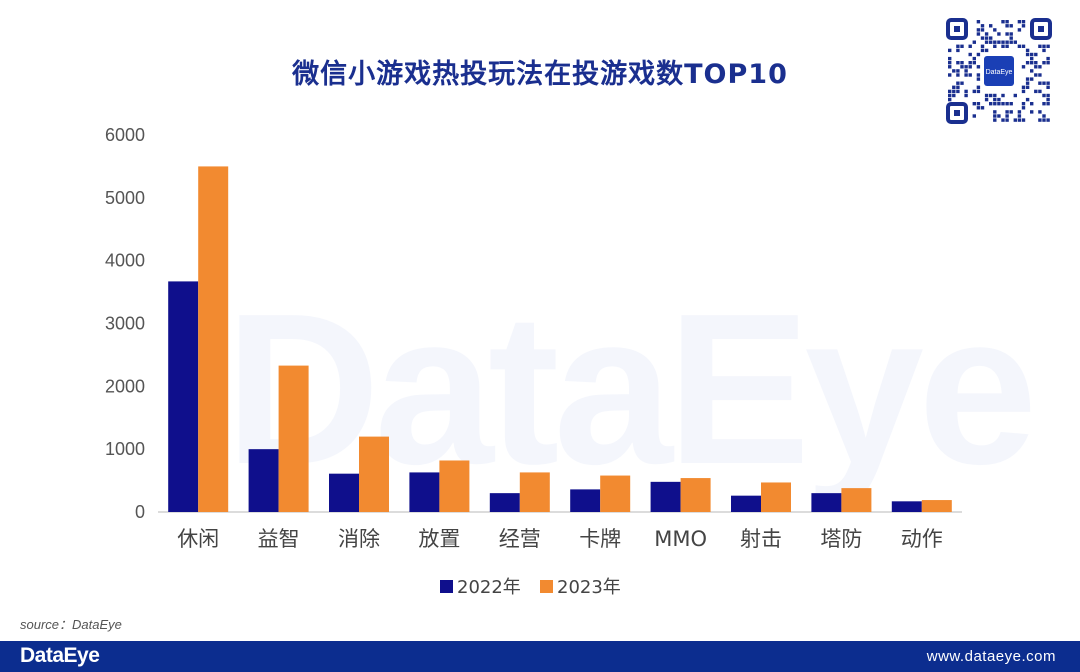 The height and width of the screenshot is (672, 1080). Describe the element at coordinates (60, 655) in the screenshot. I see `footer-brand: DataEye` at that location.